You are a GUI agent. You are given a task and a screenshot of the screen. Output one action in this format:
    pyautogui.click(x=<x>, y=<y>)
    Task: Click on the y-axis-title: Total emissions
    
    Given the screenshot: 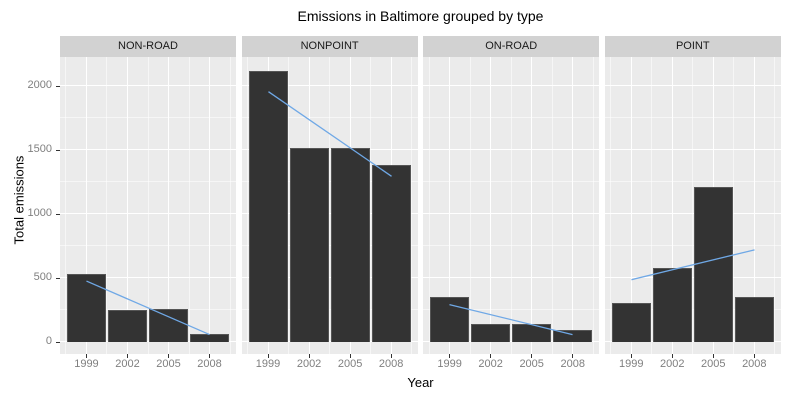 What is the action you would take?
    pyautogui.click(x=19, y=200)
    